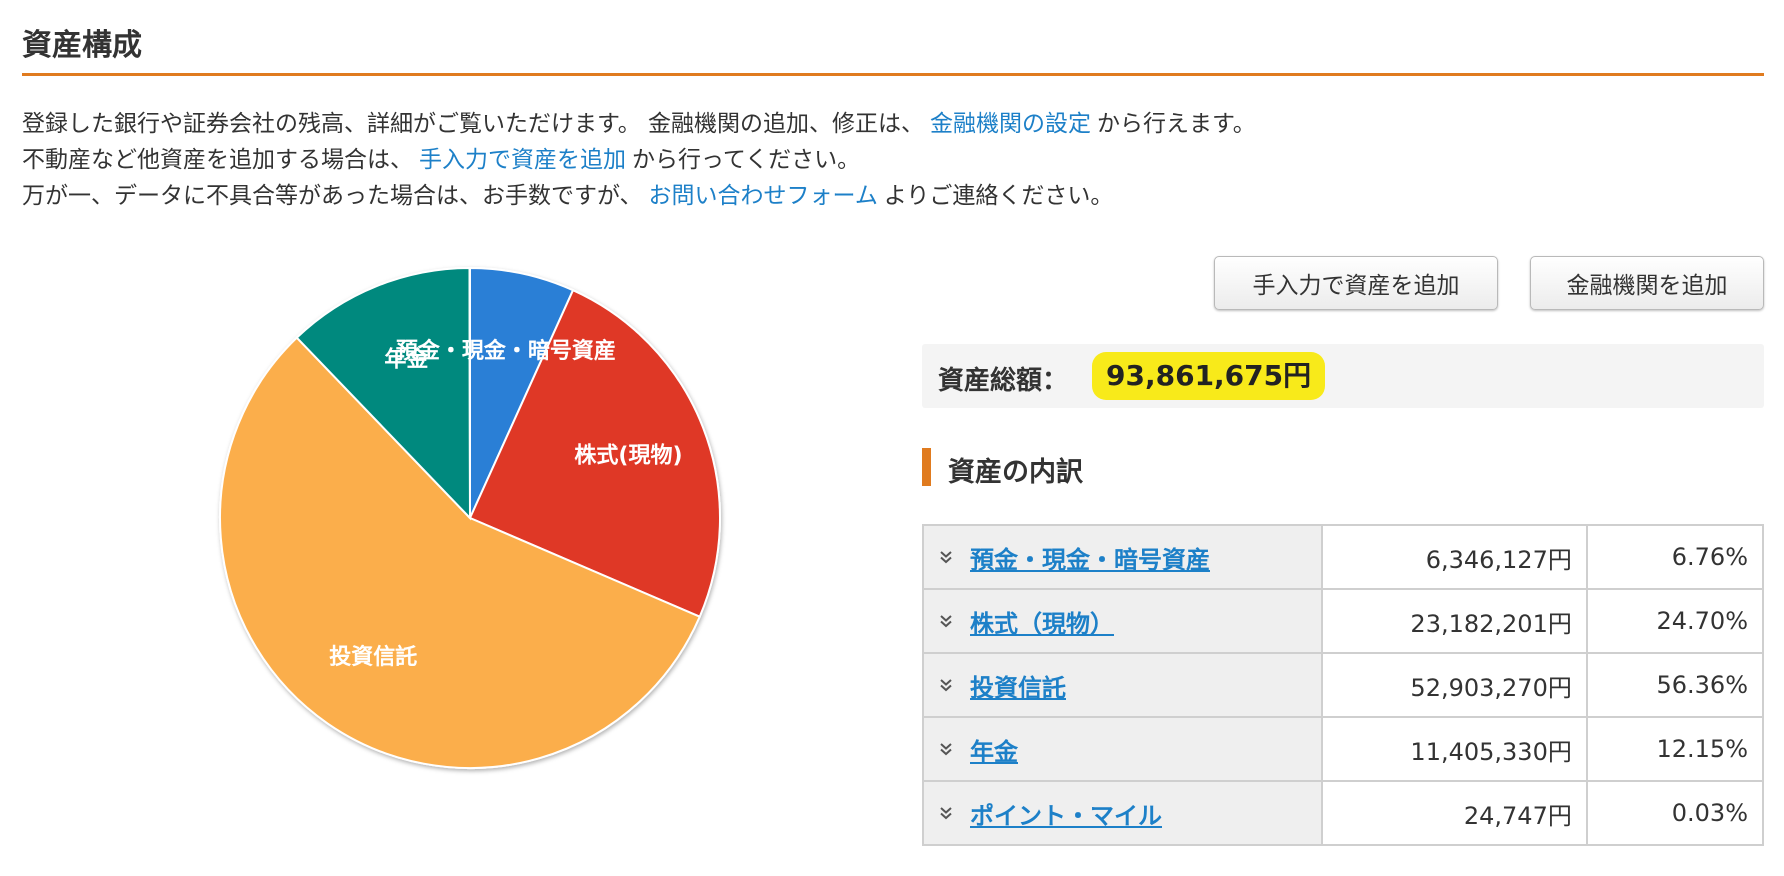  I want to click on pie-slice-label: 預金・現金・暗号資産, so click(506, 351).